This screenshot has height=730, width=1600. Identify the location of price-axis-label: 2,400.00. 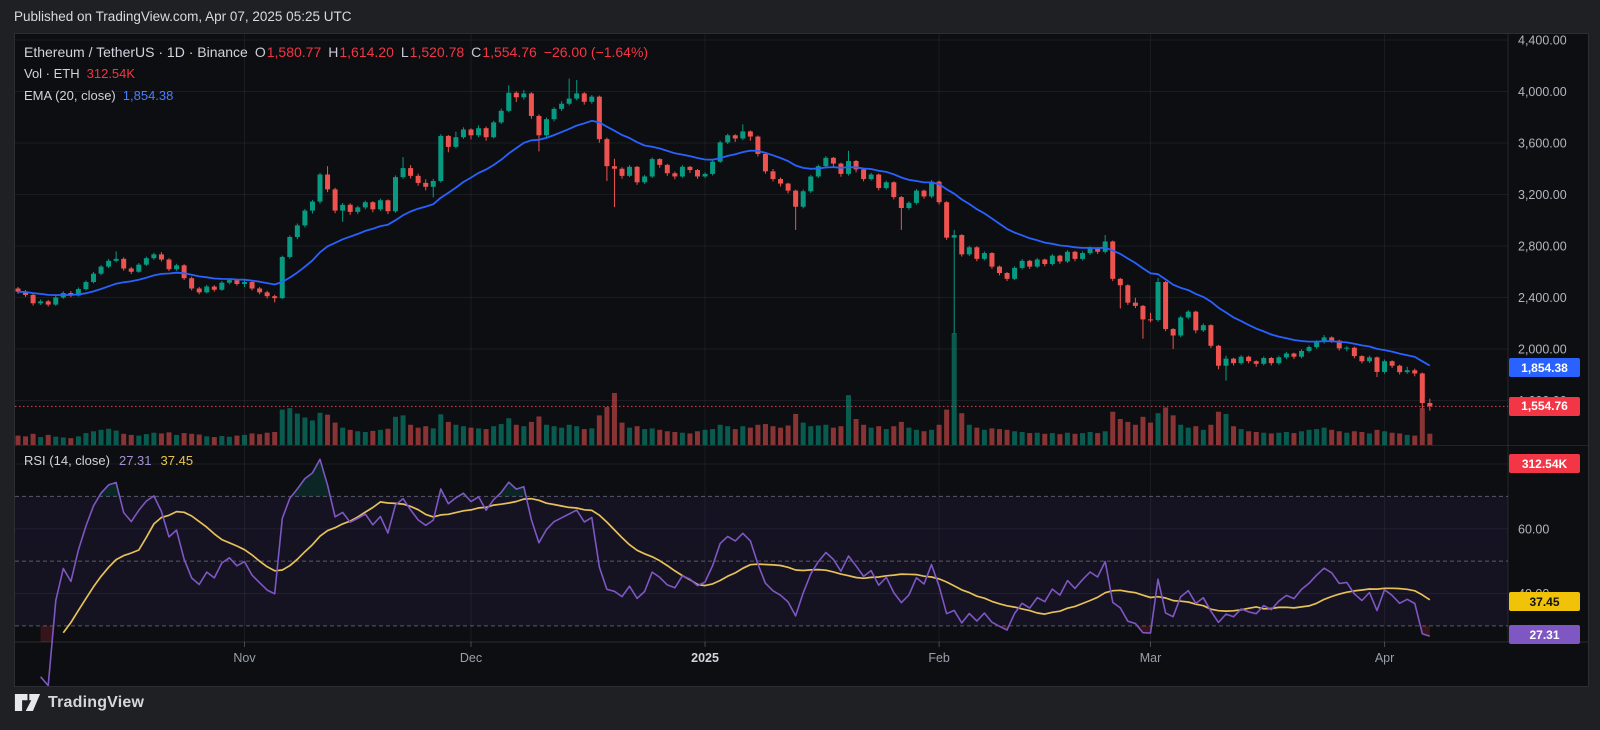
(1542, 298).